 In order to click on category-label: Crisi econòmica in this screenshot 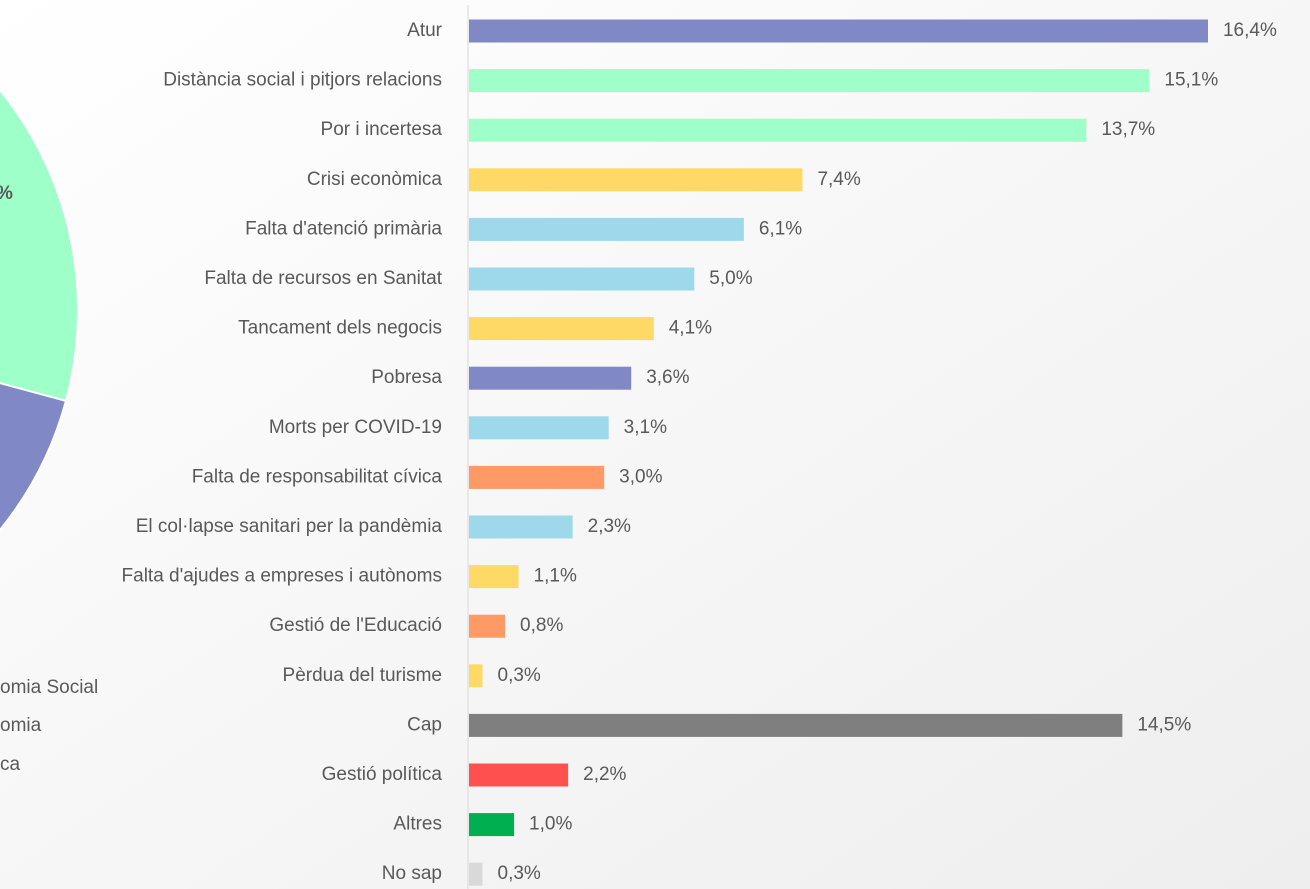, I will do `click(375, 179)`.